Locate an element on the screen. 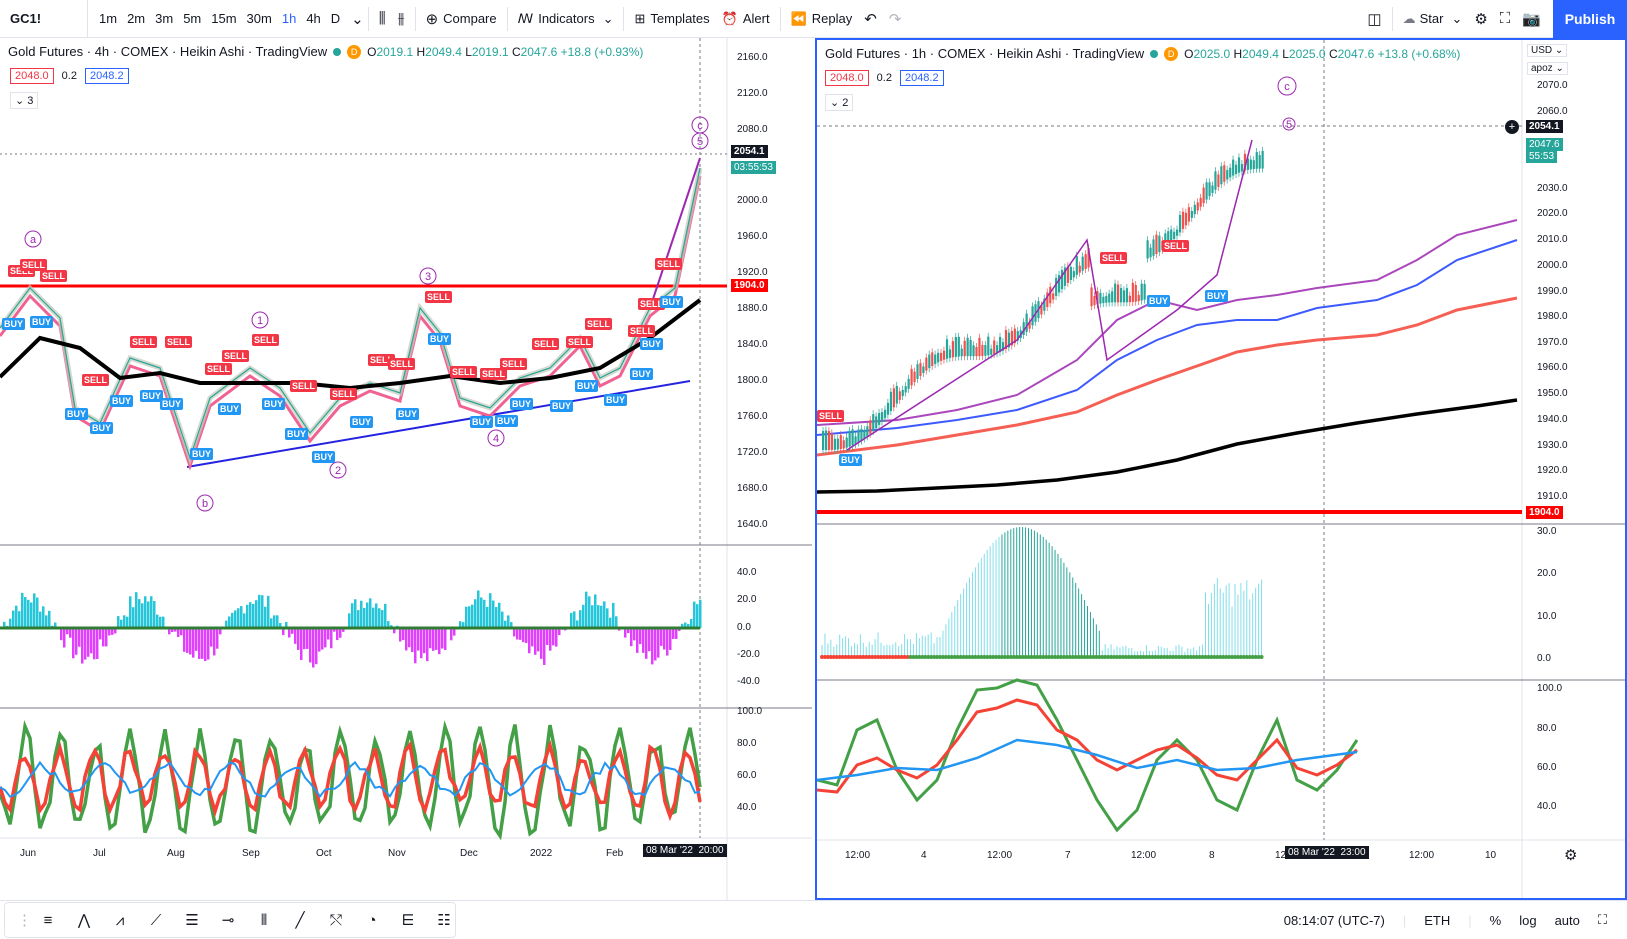  xabcd-icon: ⤲ is located at coordinates (335, 920).